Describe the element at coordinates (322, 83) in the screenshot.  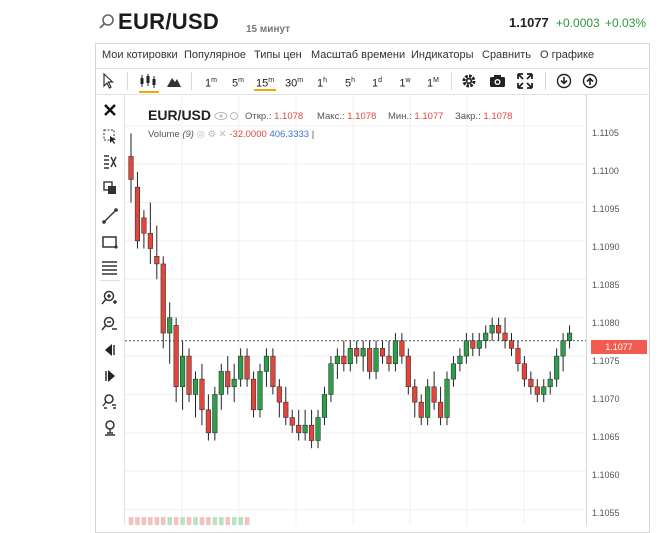
I see `interval-1h: 1h` at that location.